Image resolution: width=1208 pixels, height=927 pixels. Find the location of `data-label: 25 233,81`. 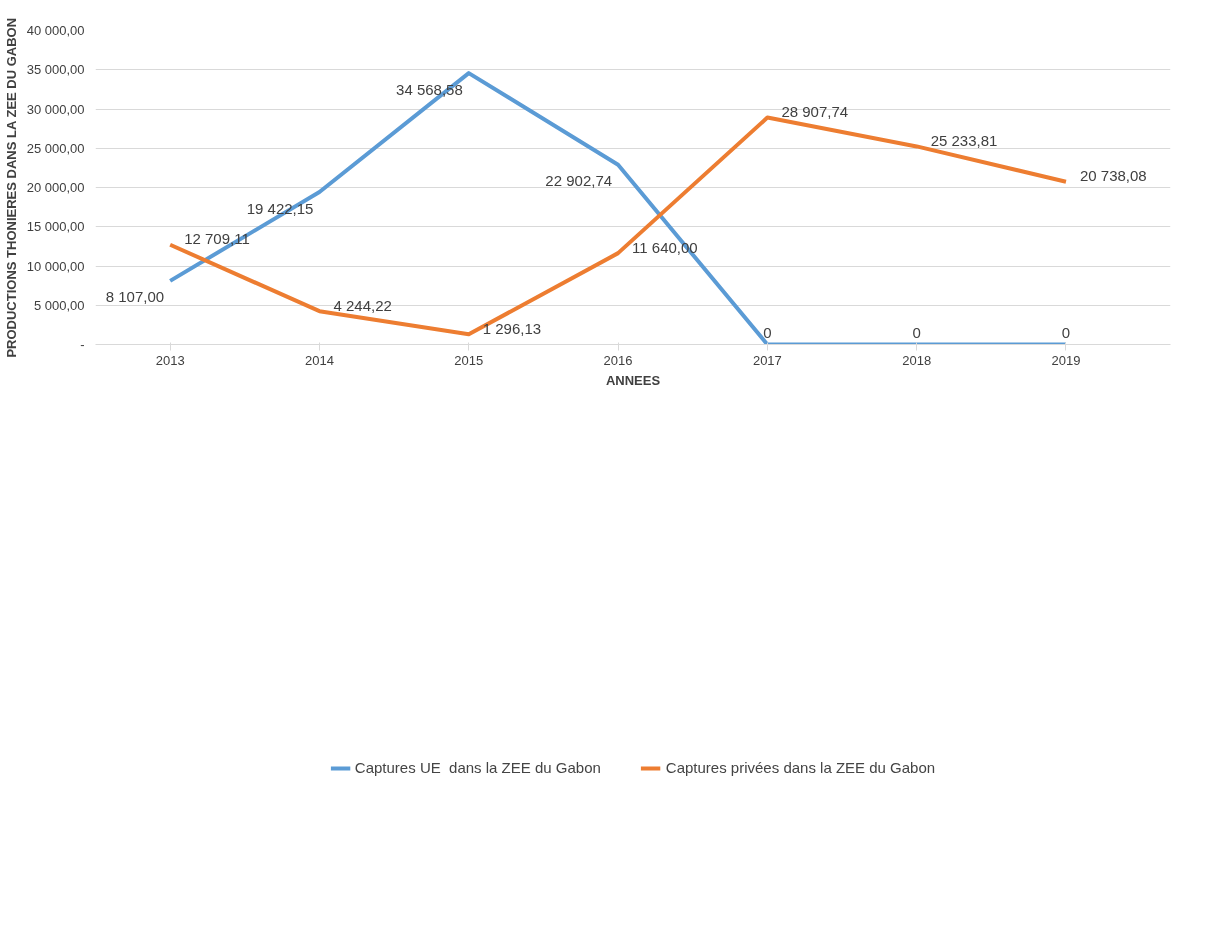

data-label: 25 233,81 is located at coordinates (964, 140).